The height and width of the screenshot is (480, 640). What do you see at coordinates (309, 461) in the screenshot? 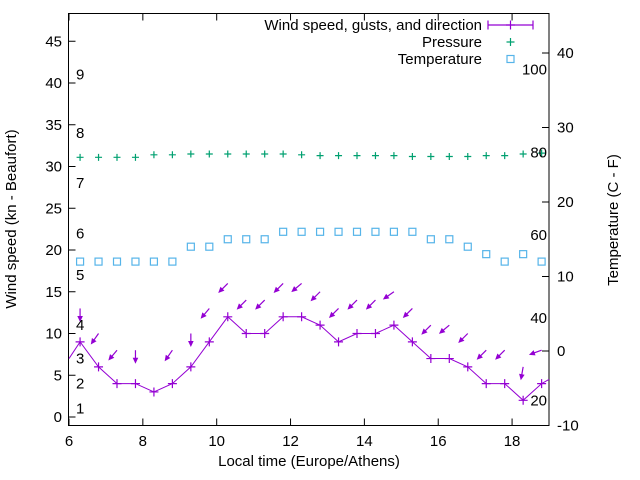
I see `x-axis-title: Local time (Europe/Athens)` at bounding box center [309, 461].